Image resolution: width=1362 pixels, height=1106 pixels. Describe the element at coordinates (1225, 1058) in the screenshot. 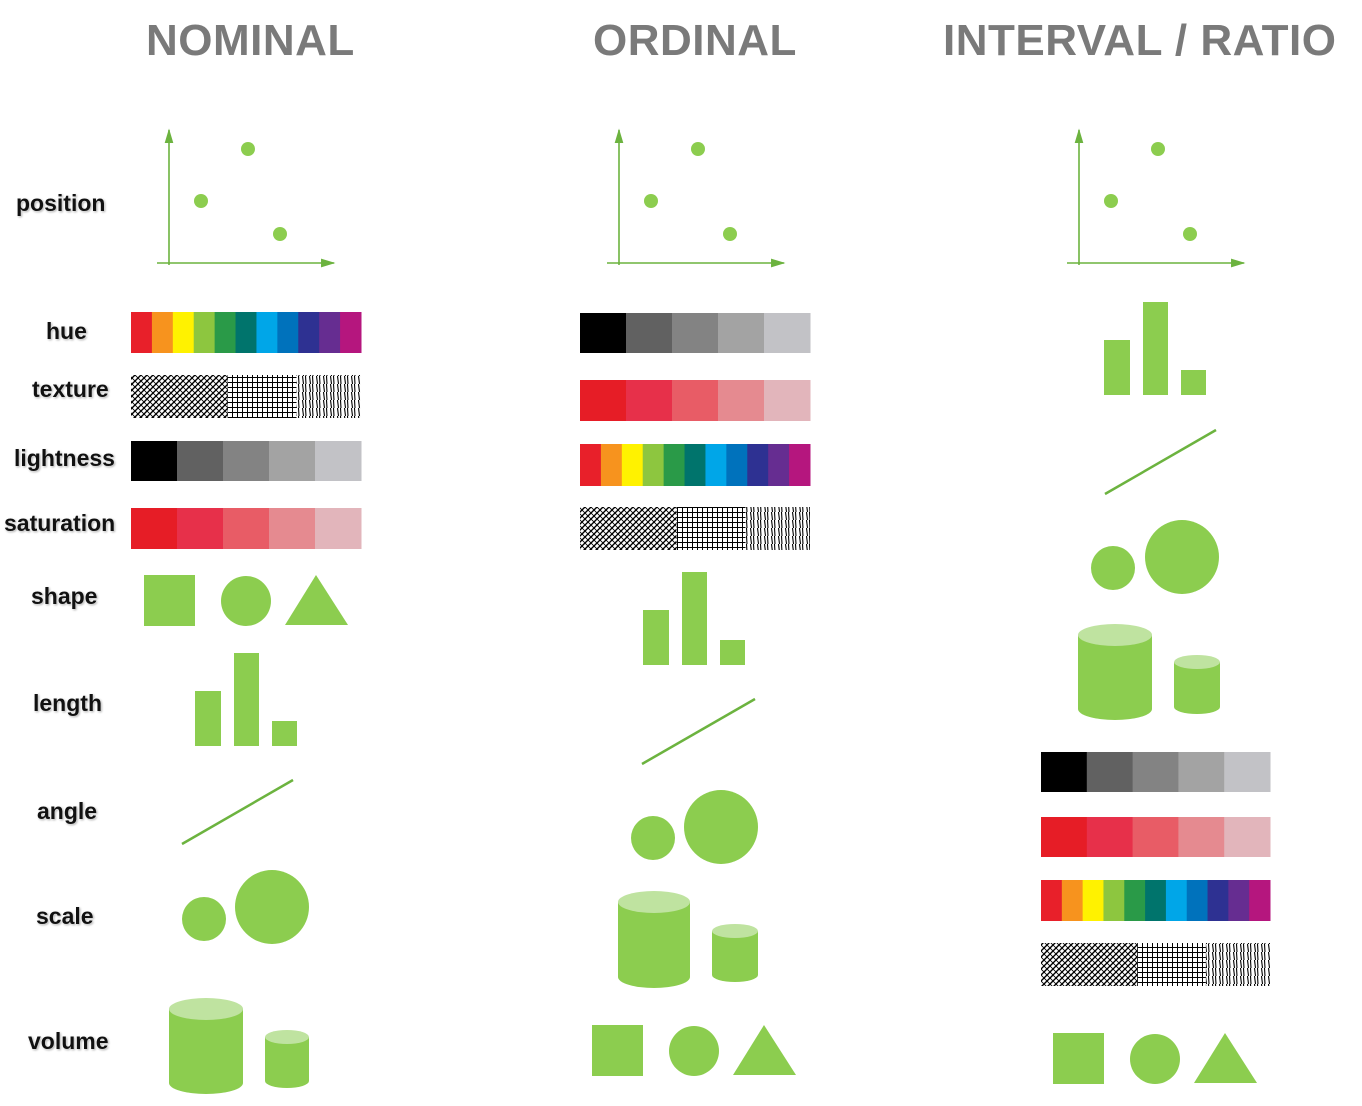

I see `triangle-shape` at that location.